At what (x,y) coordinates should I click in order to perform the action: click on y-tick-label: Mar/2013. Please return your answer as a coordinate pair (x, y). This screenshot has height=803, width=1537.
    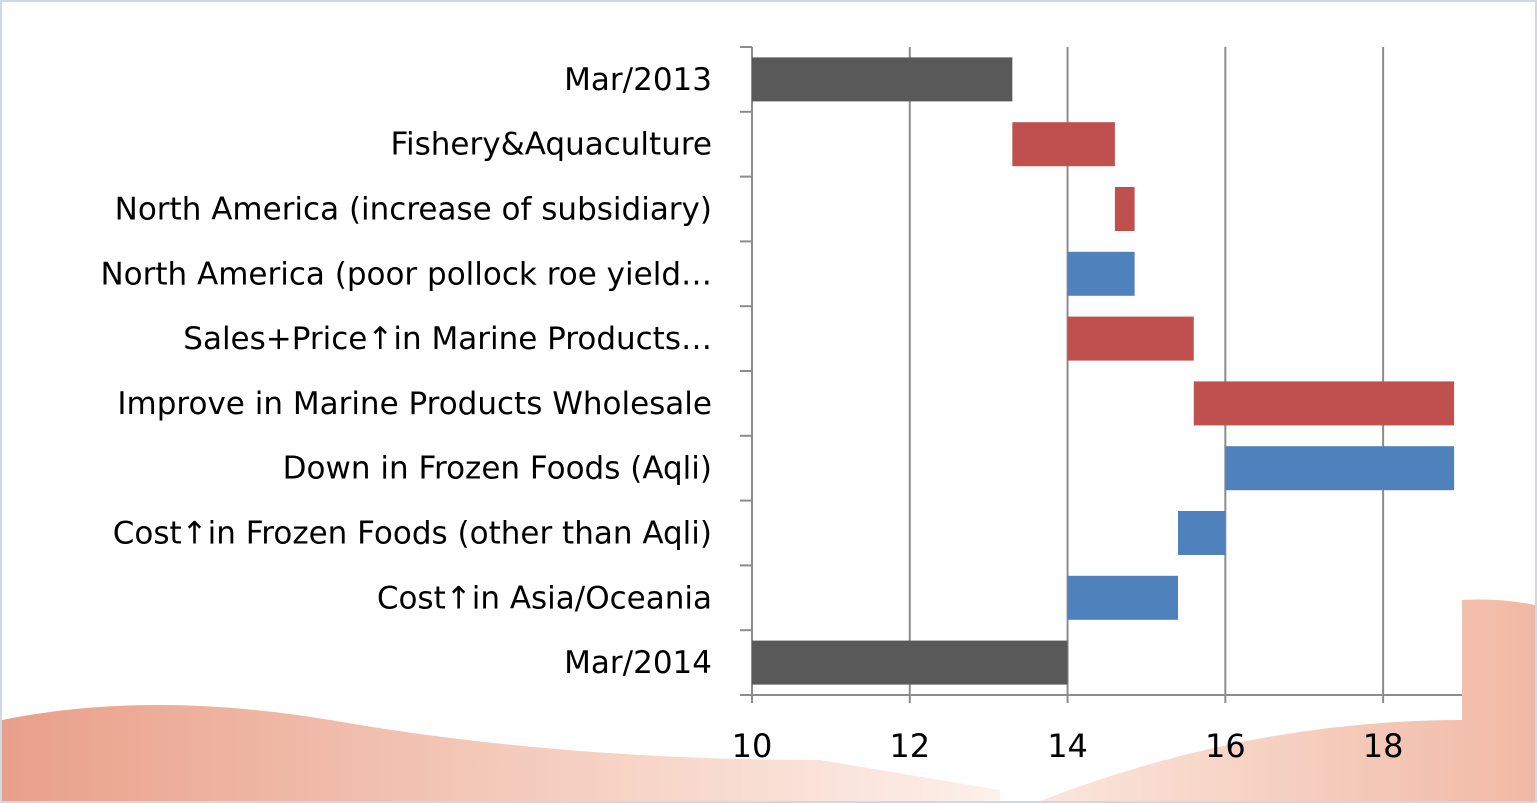
    Looking at the image, I should click on (638, 80).